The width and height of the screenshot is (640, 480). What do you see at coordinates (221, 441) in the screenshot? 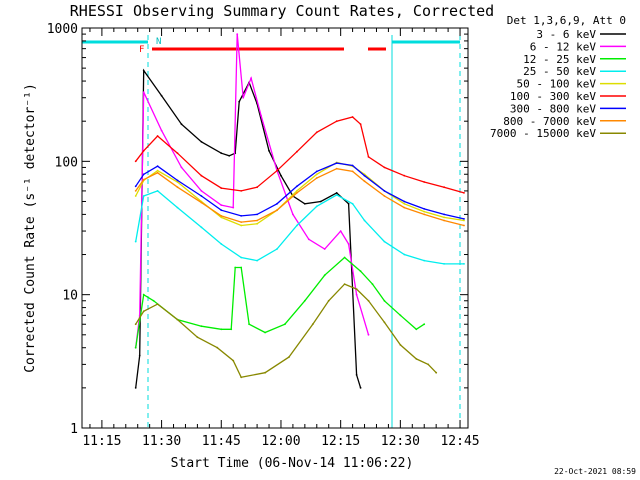
I see `x-tick-label: 11:45` at bounding box center [221, 441].